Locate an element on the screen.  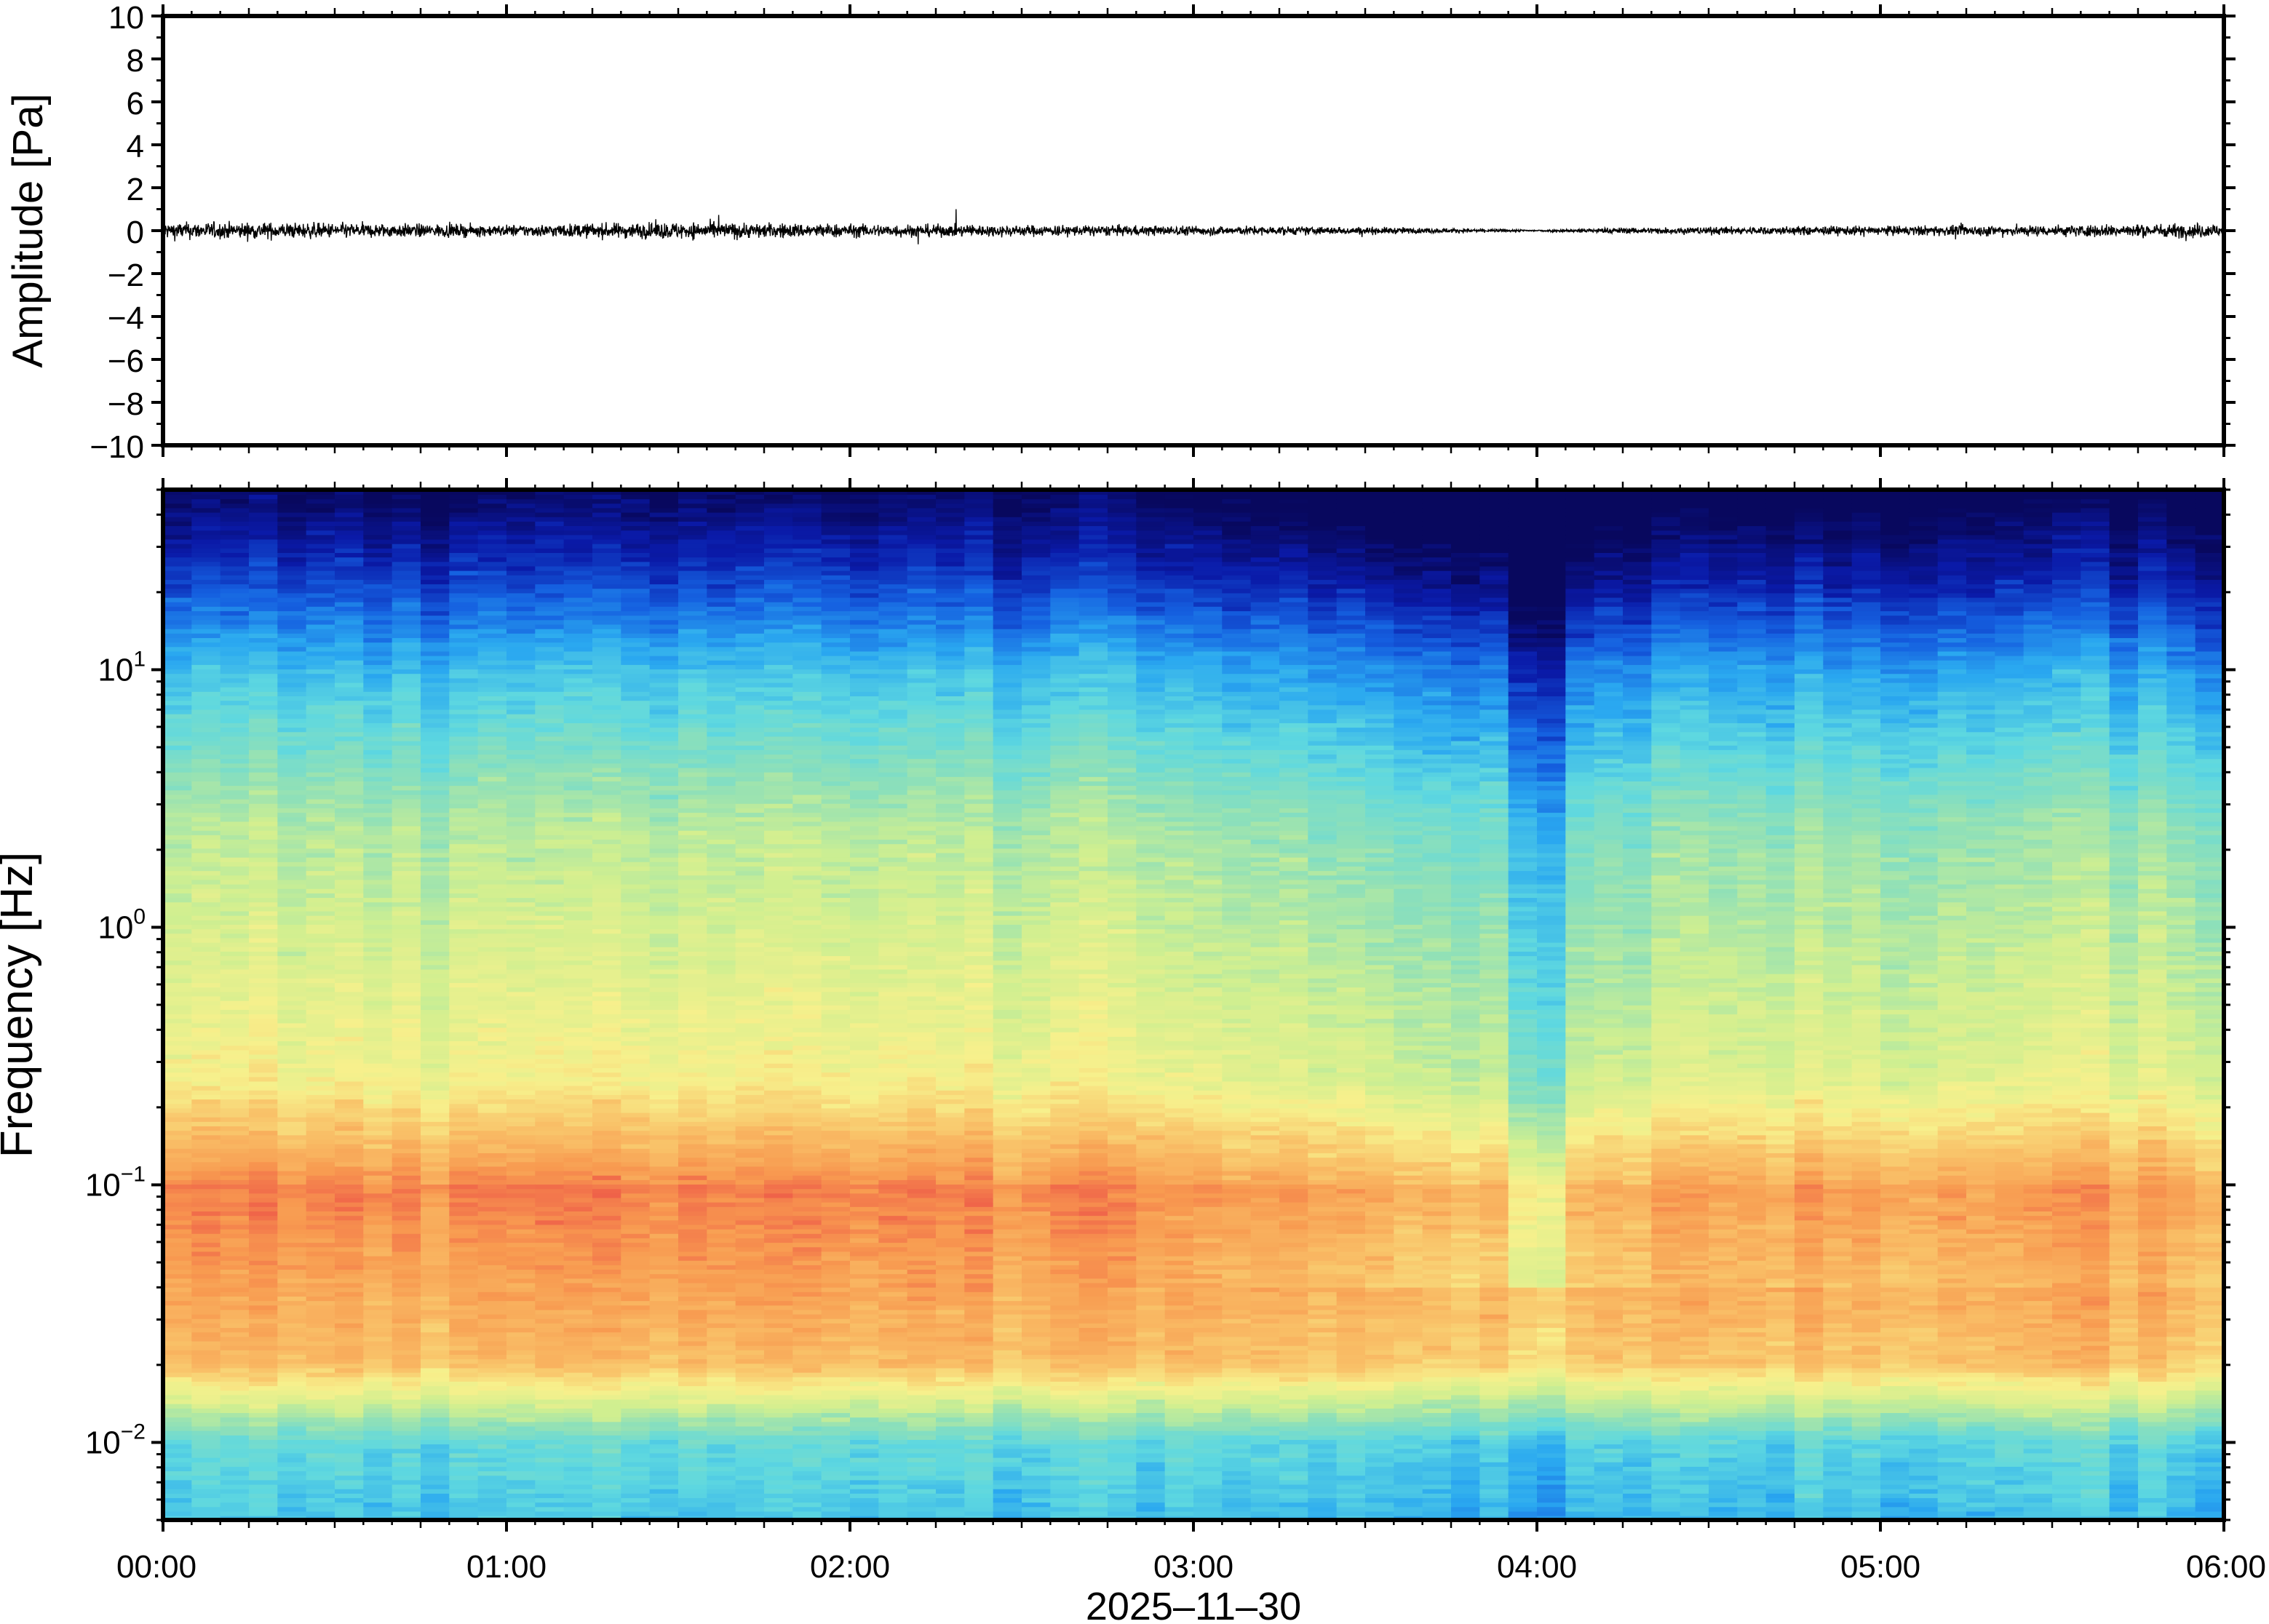
waveform-y-tick-label: 0 is located at coordinates (135, 232).